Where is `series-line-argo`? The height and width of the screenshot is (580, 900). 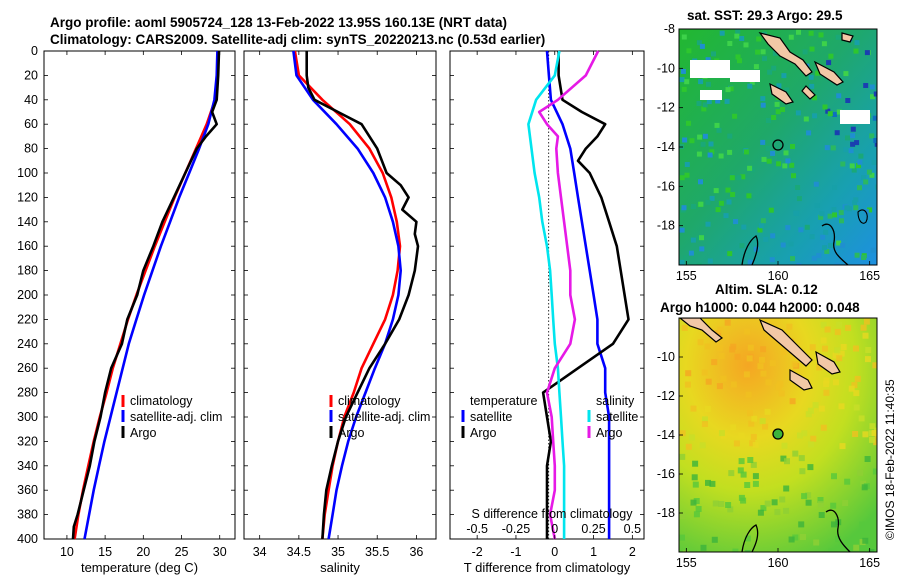
series-line-argo is located at coordinates (146, 295).